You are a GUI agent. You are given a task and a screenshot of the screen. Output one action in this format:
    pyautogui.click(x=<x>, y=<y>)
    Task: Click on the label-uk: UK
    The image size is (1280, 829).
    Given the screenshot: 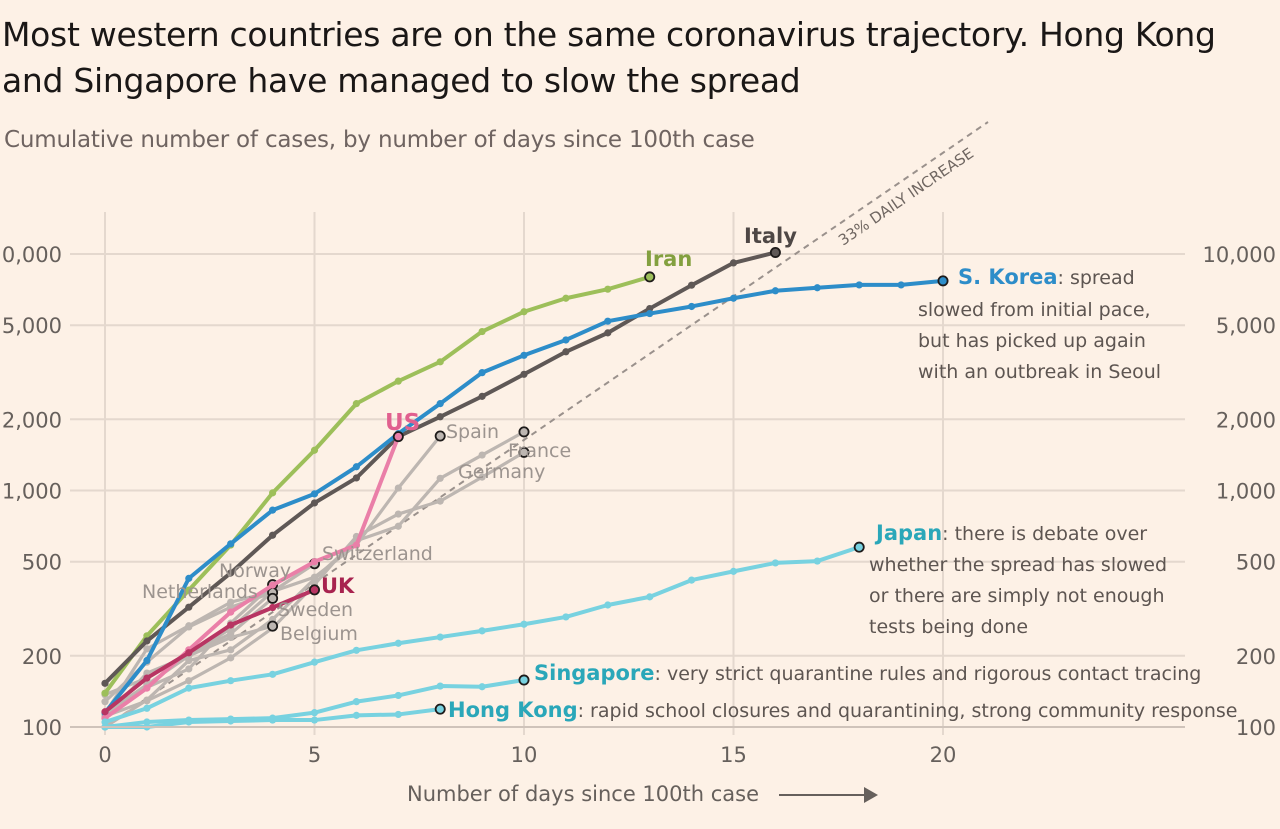 What is the action you would take?
    pyautogui.click(x=338, y=586)
    